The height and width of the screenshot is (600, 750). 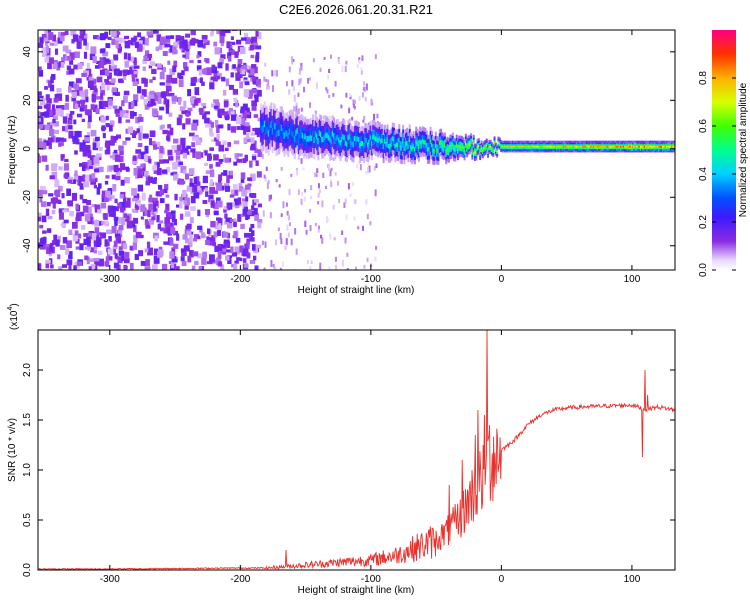 I want to click on colorbar-label: Normalized spectral amplitude, so click(x=743, y=149).